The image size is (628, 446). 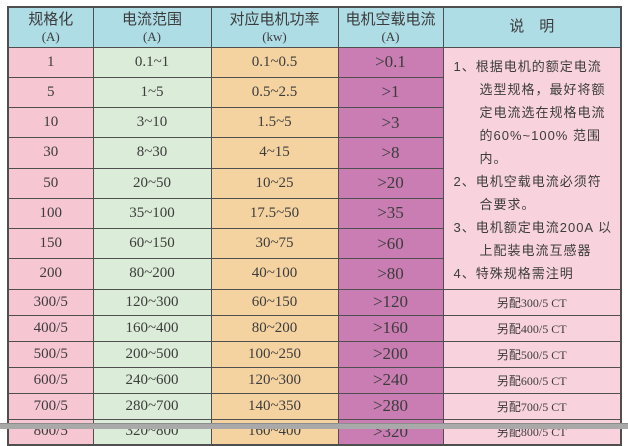 What do you see at coordinates (390, 183) in the screenshot?
I see `noload-cell: >20` at bounding box center [390, 183].